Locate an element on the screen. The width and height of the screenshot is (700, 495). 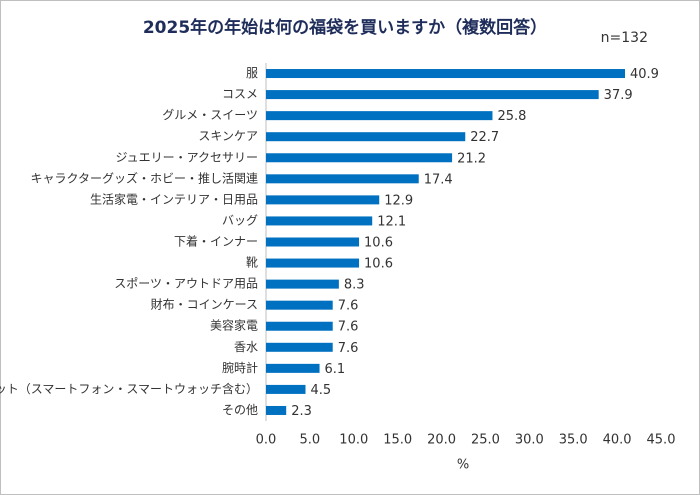
chart-title: 2025年の年始は何の福袋を買いますか（複数回答） is located at coordinates (345, 27).